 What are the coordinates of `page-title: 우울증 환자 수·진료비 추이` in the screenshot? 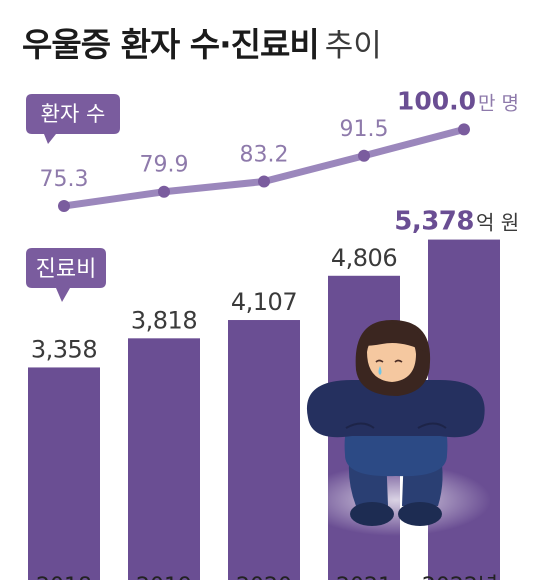 It's located at (202, 42).